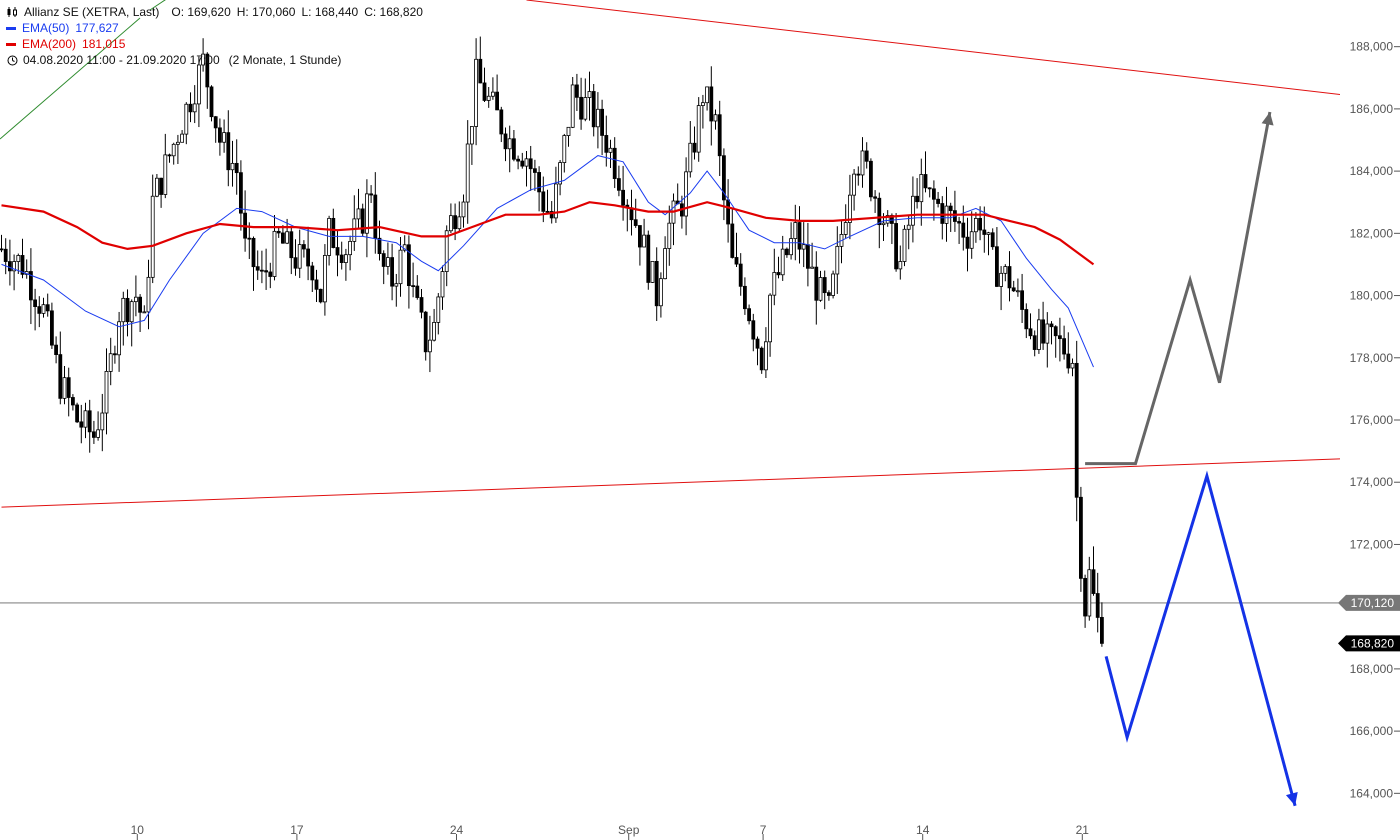 This screenshot has height=840, width=1400. I want to click on legend-close: C: 168,820, so click(393, 12).